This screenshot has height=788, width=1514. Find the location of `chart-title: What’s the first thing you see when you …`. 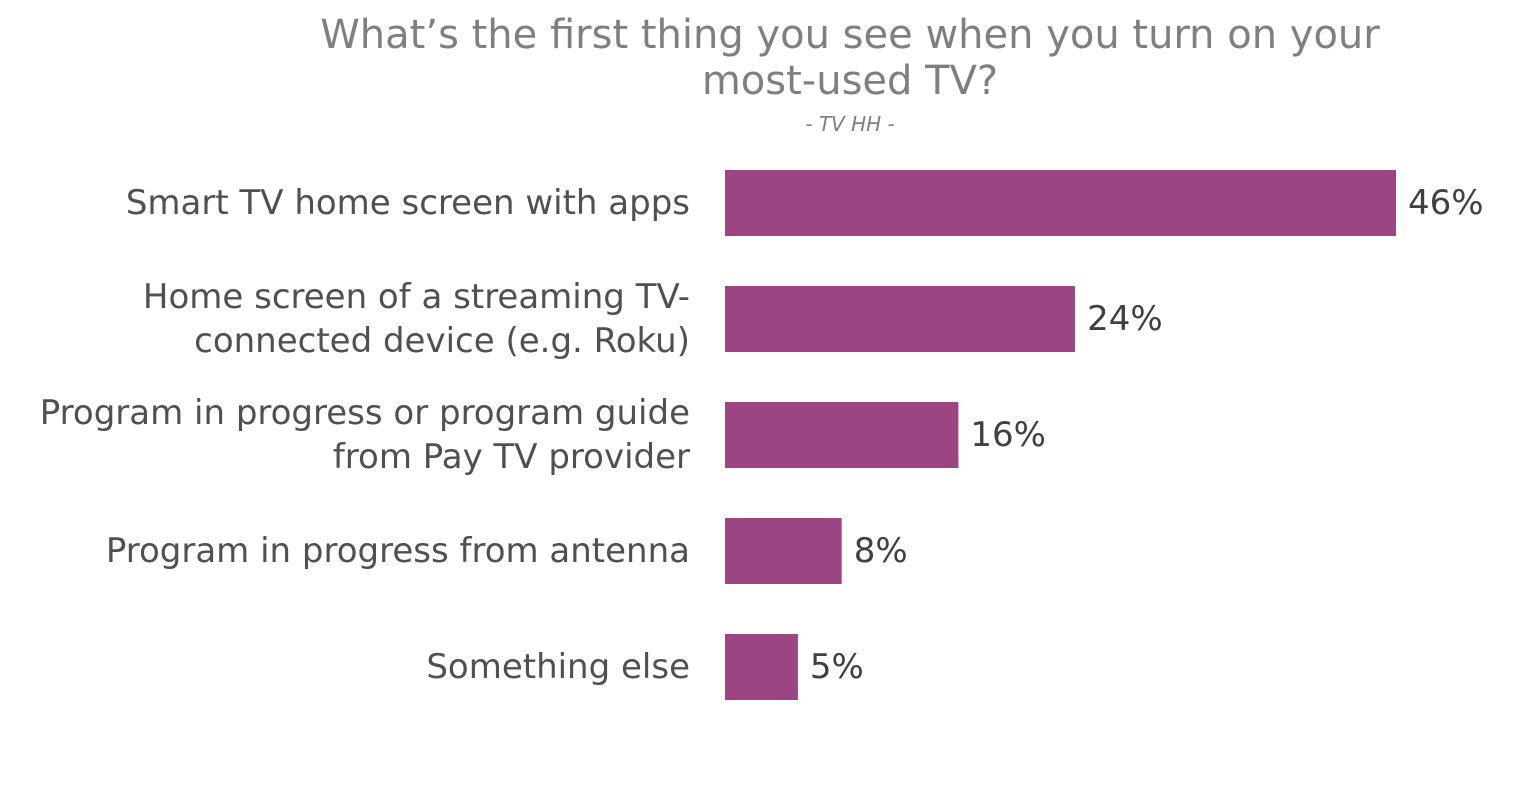

chart-title: What’s the first thing you see when you … is located at coordinates (850, 58).